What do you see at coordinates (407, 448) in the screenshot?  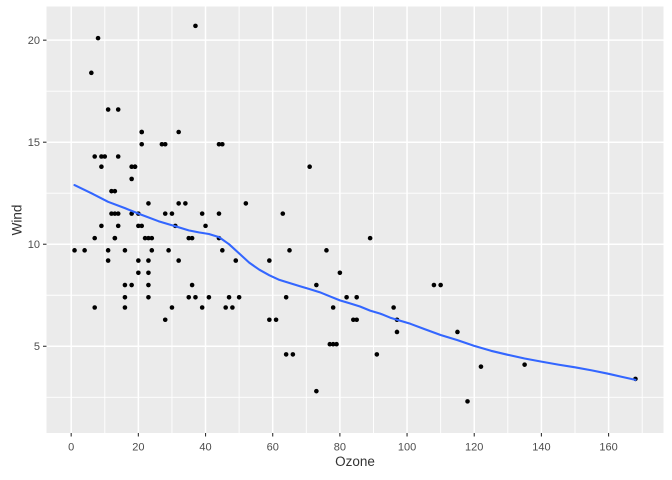 I see `x-tick-label: 100` at bounding box center [407, 448].